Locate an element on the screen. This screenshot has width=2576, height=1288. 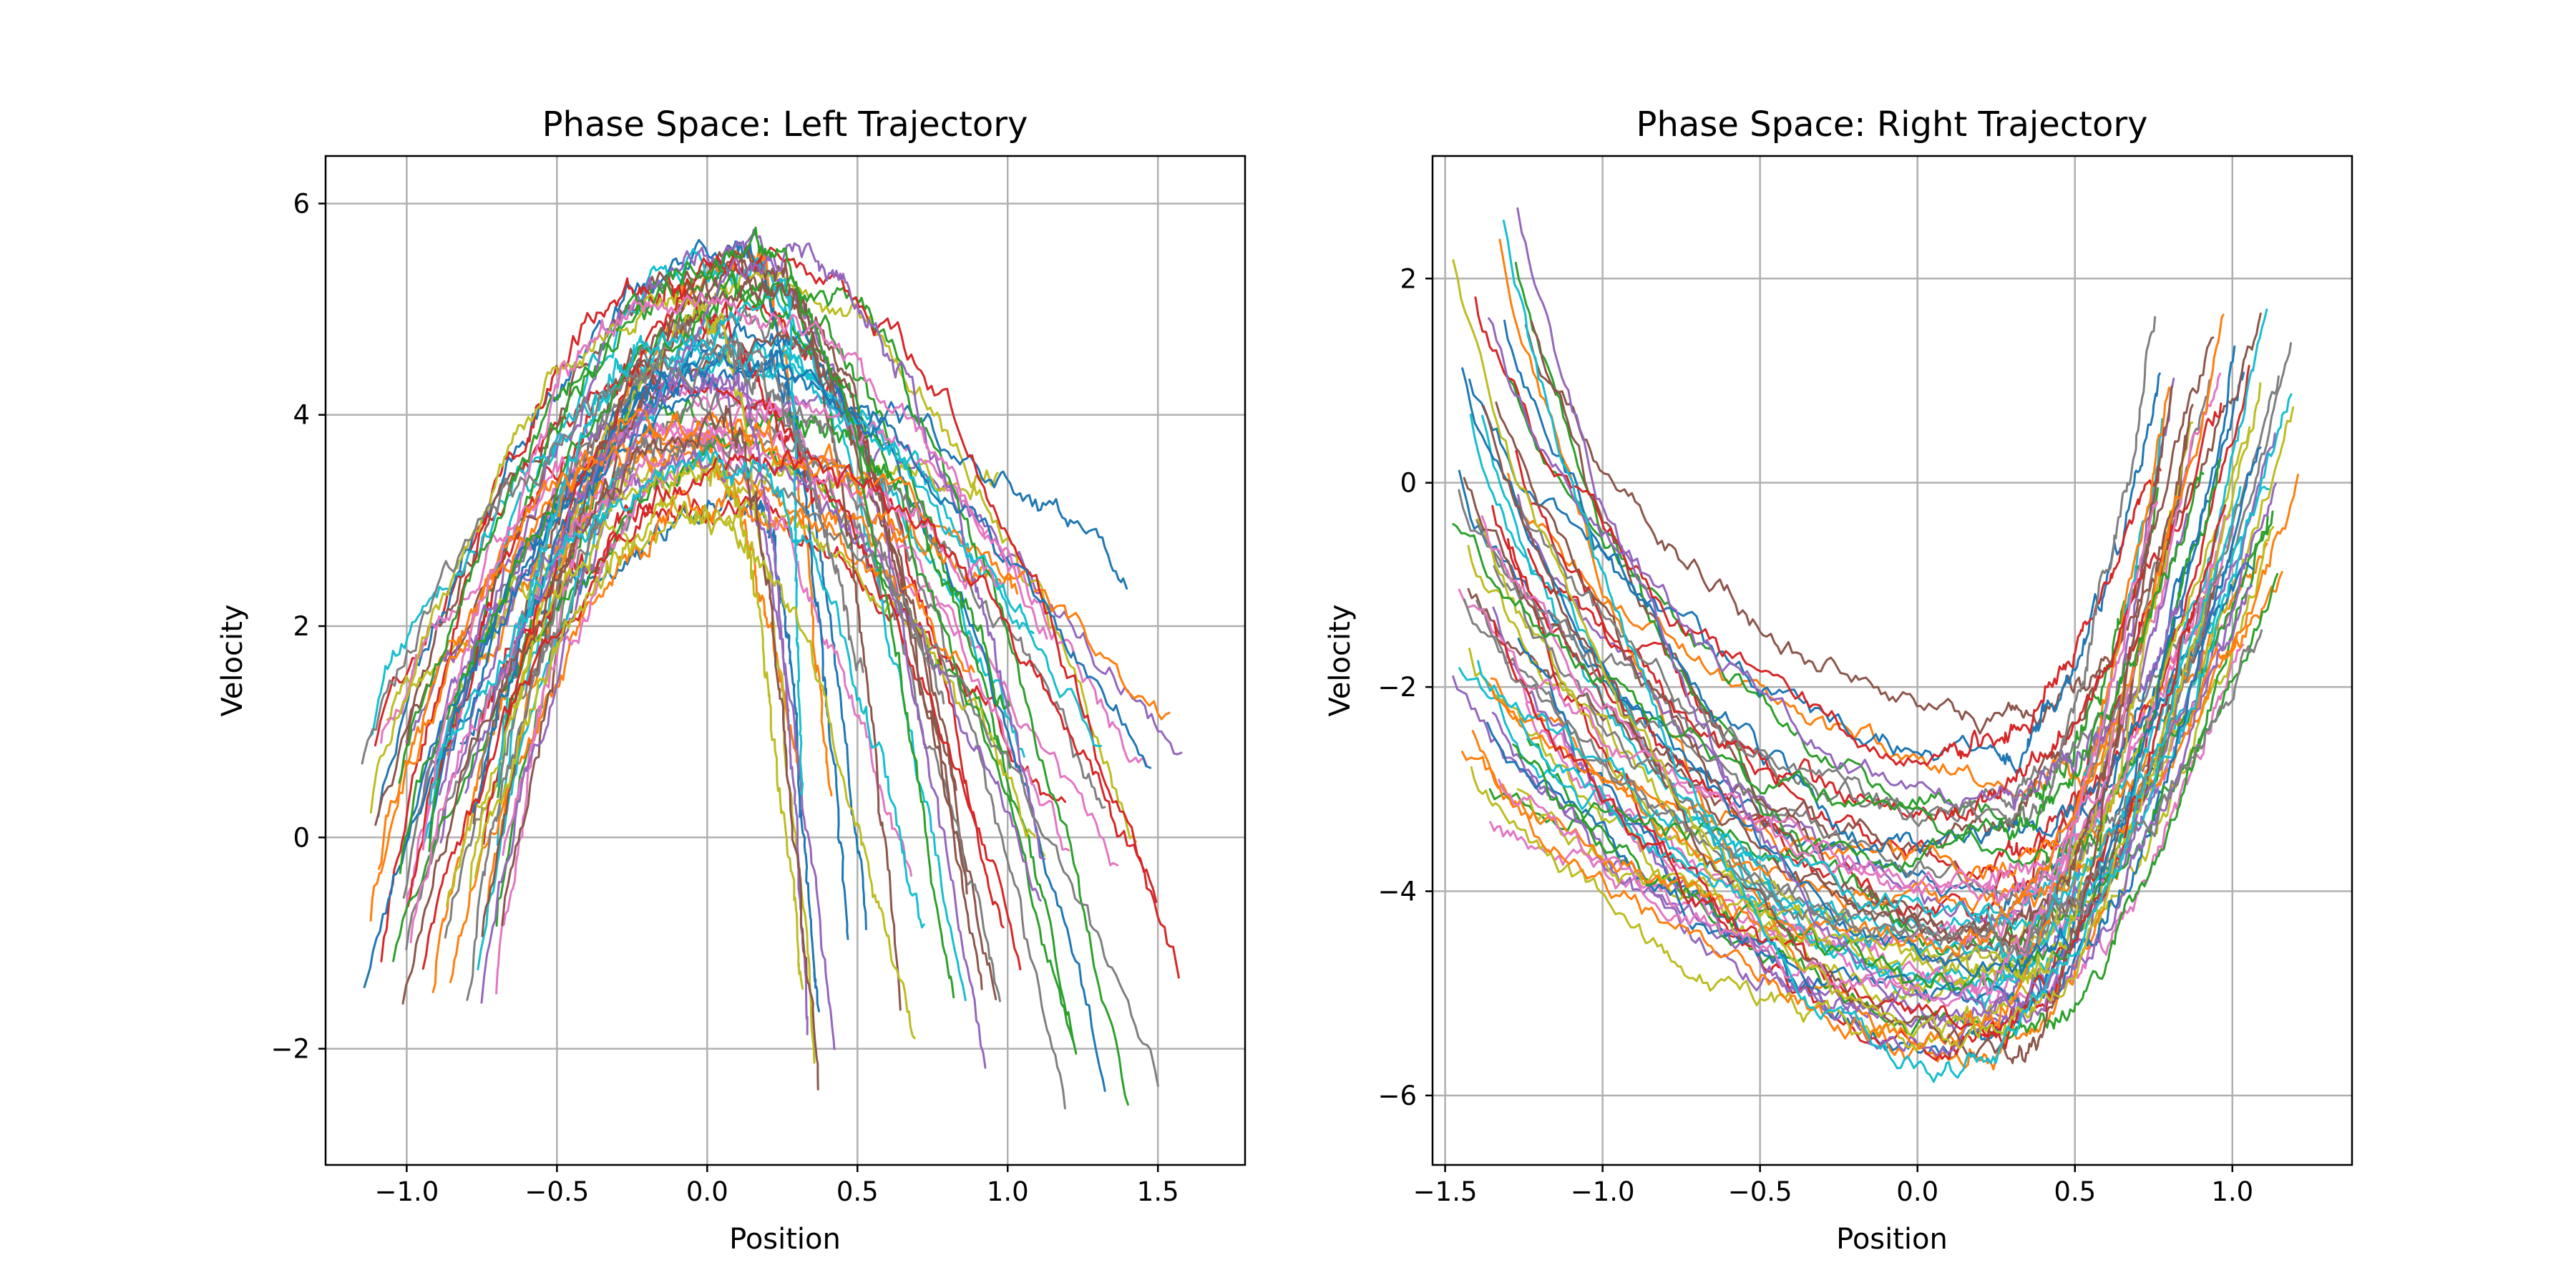
left-y-tick-label: 6 is located at coordinates (301, 203).